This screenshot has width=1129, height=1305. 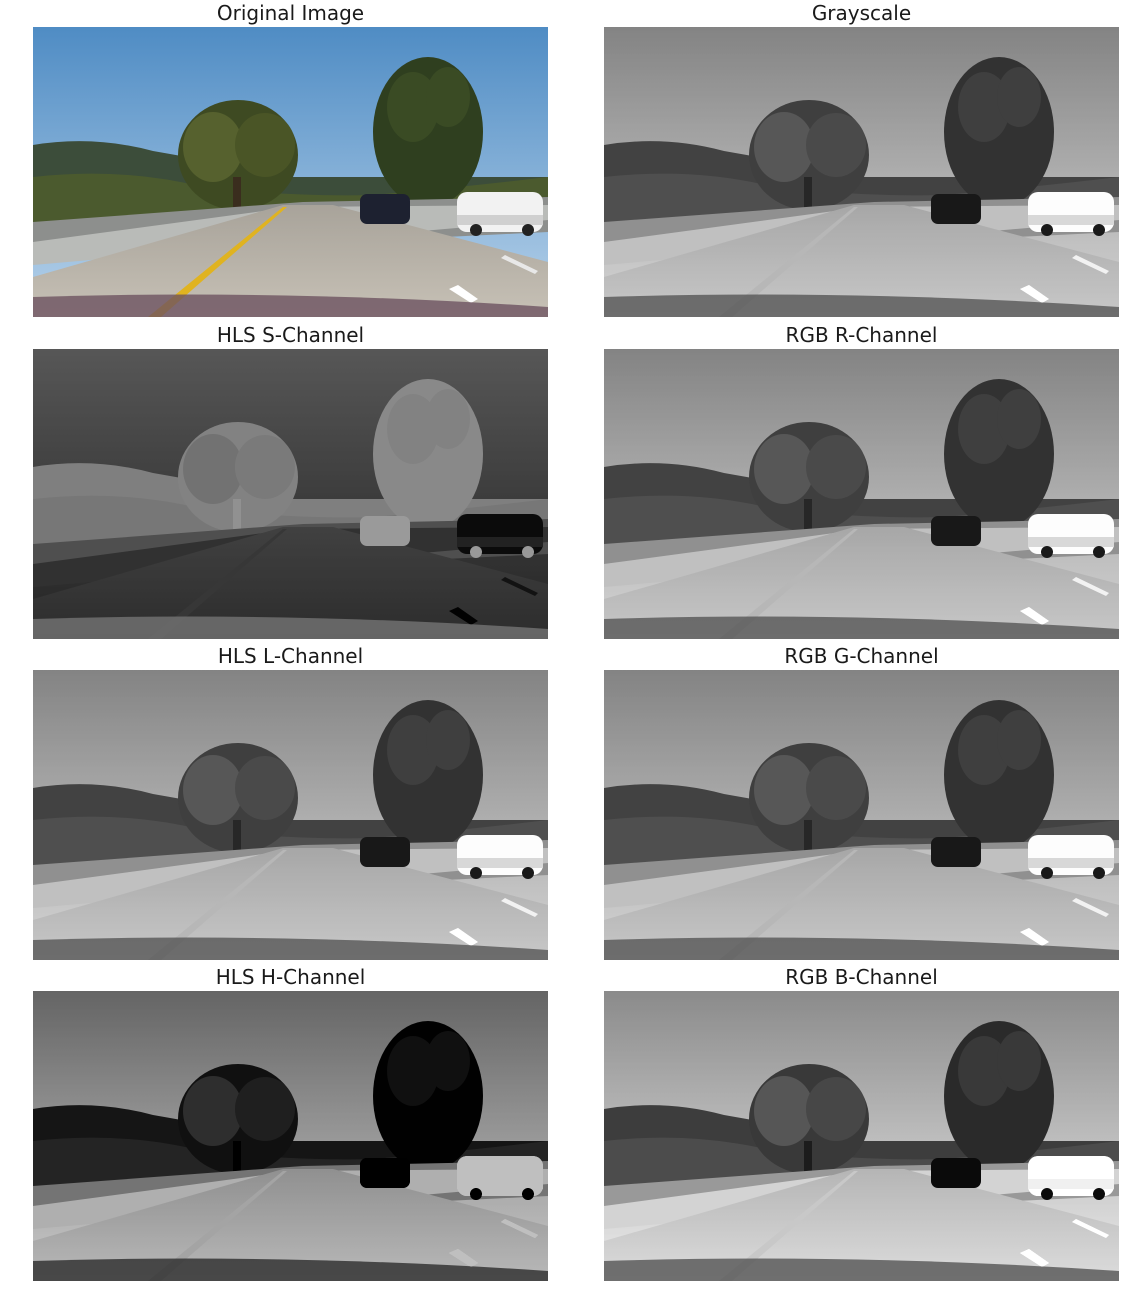 What do you see at coordinates (861, 172) in the screenshot?
I see `road-scene-grayscale-image` at bounding box center [861, 172].